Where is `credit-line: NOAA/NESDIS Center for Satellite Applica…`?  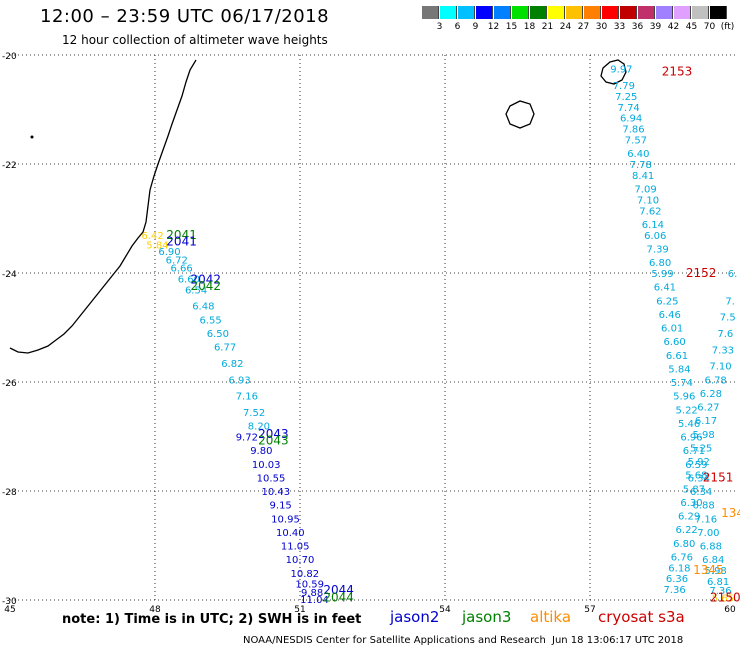
credit-line: NOAA/NESDIS Center for Satellite Applica… is located at coordinates (394, 640).